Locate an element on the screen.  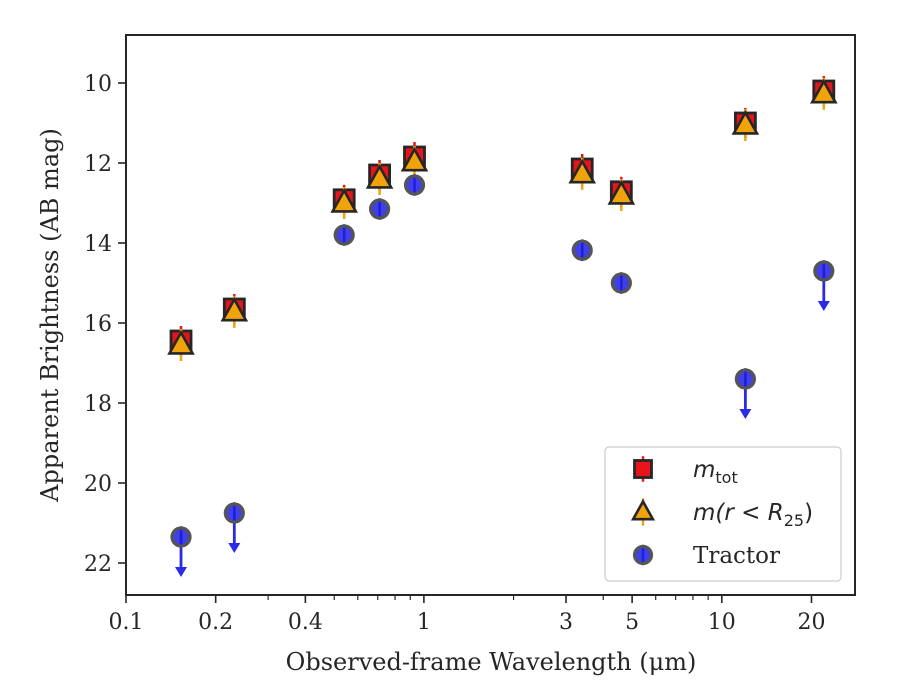
legend-mtot-marker is located at coordinates (643, 469).